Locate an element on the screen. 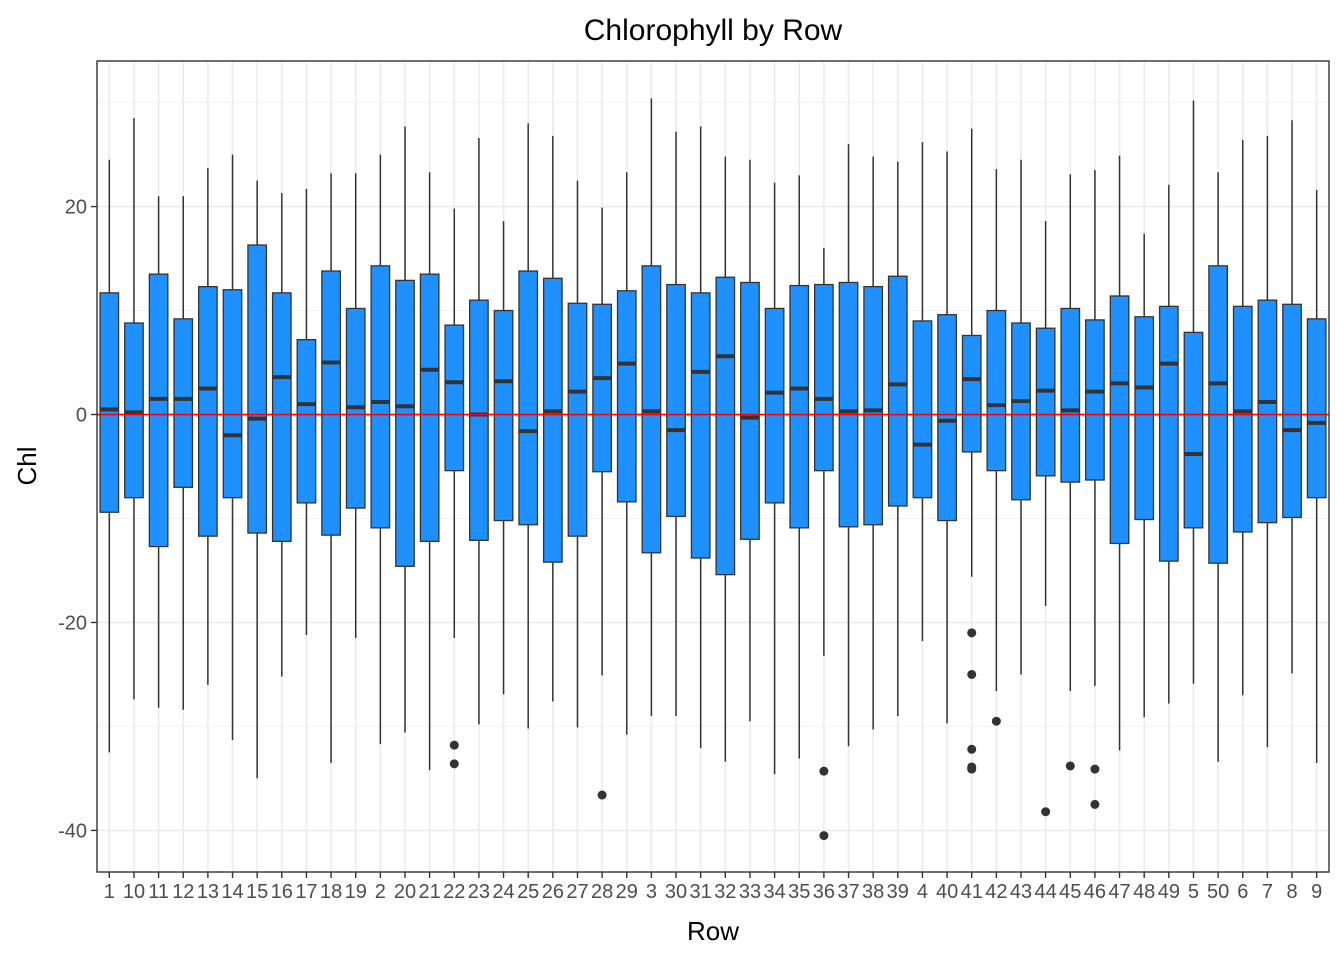 The width and height of the screenshot is (1344, 960). x-tick-label: 32 is located at coordinates (725, 892).